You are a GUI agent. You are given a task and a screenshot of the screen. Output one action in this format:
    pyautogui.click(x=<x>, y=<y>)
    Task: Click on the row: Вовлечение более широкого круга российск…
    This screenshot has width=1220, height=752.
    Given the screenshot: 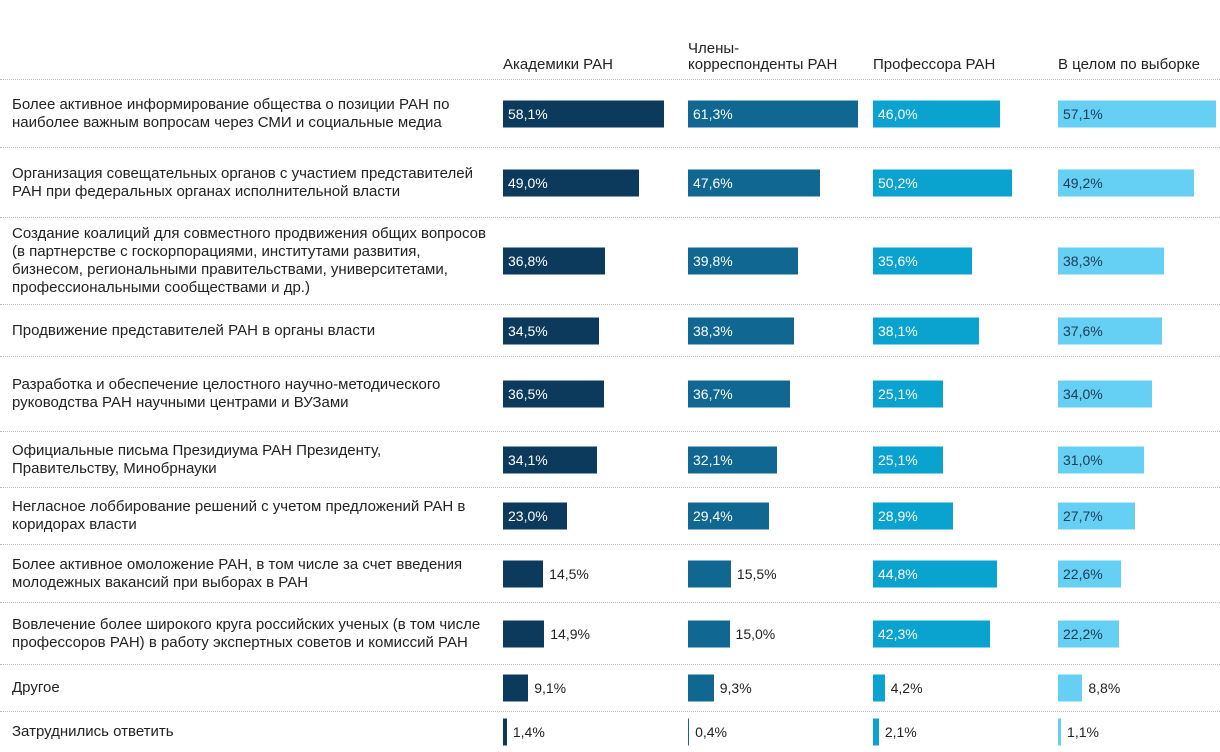 What is the action you would take?
    pyautogui.click(x=610, y=634)
    